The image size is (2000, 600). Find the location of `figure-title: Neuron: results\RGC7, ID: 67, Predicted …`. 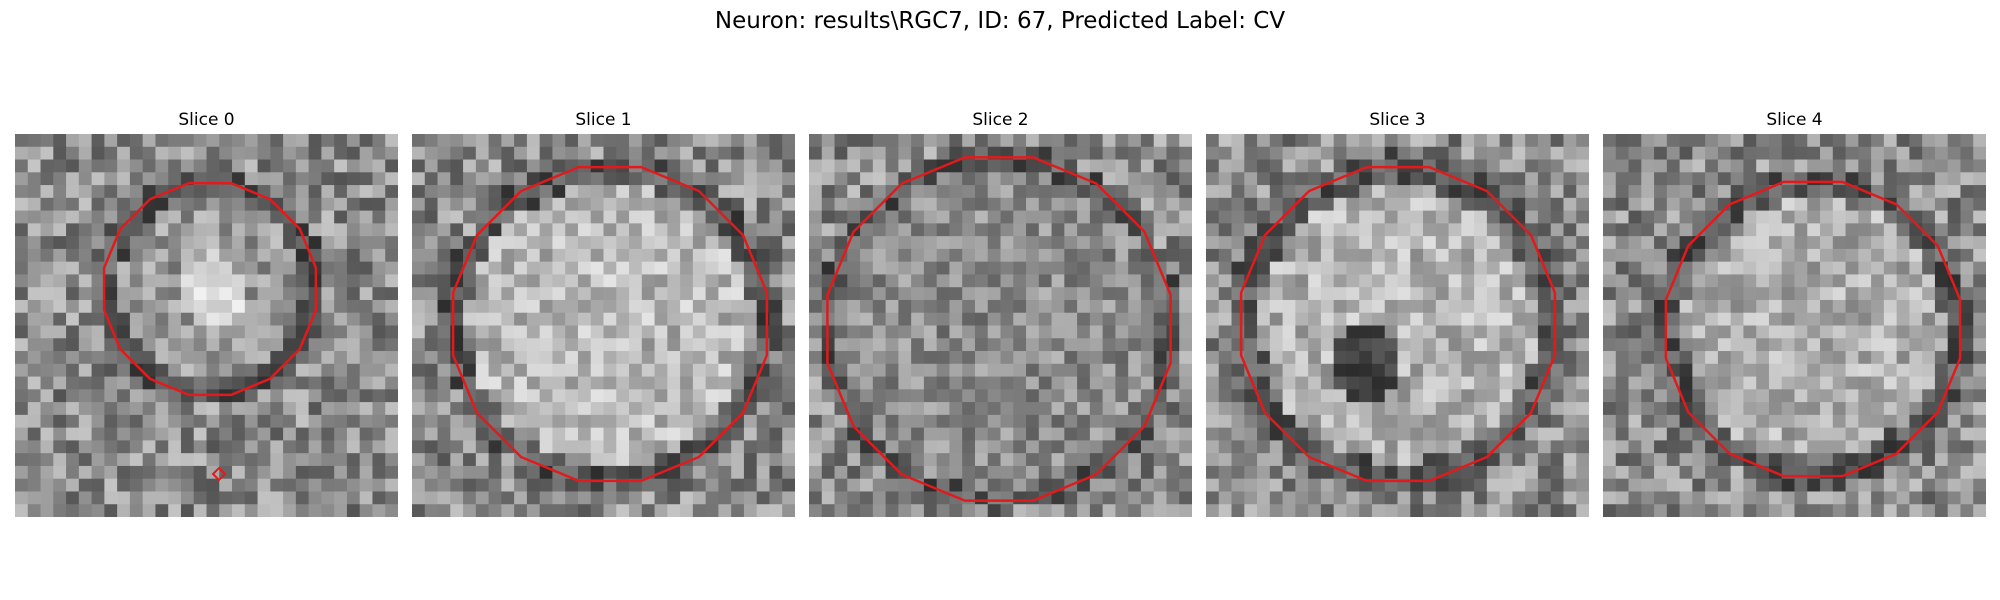

figure-title: Neuron: results\RGC7, ID: 67, Predicted … is located at coordinates (1000, 21).